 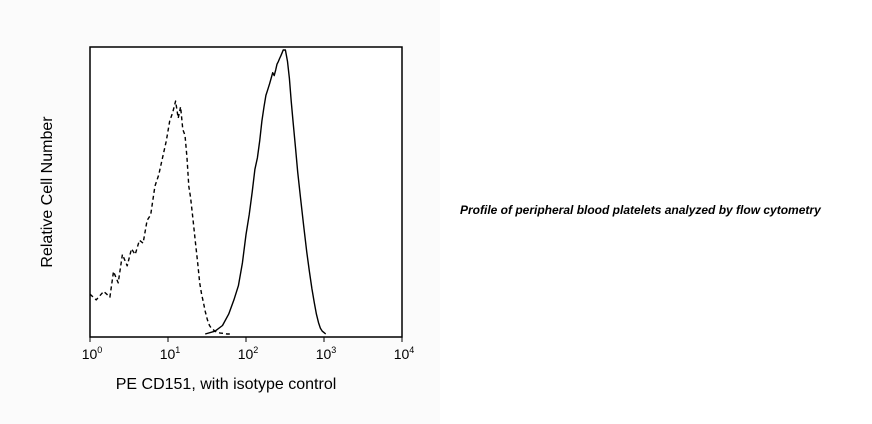 What do you see at coordinates (226, 384) in the screenshot?
I see `x-axis-title: PE CD151, with isotype control` at bounding box center [226, 384].